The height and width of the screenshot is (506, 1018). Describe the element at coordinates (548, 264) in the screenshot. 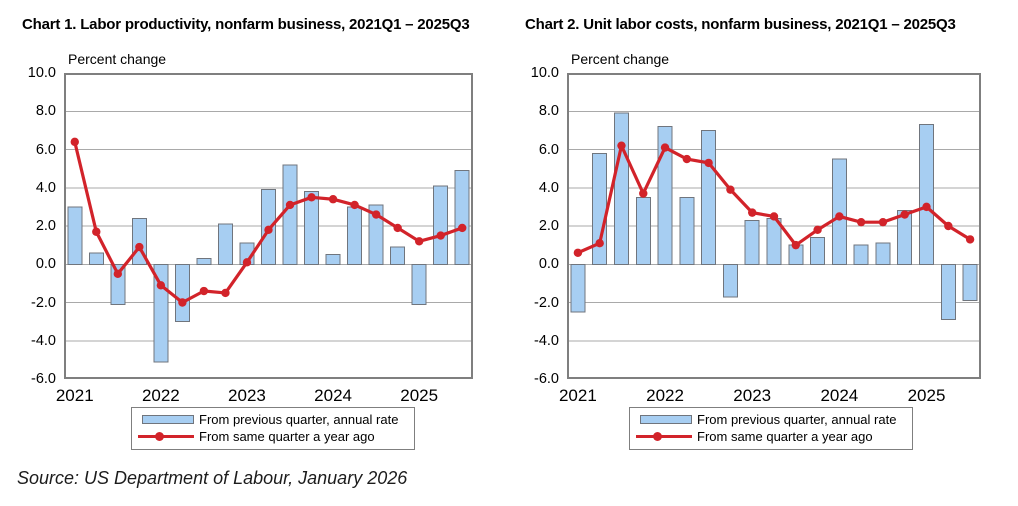

I see `y-axis-tick-label: 0.0` at that location.